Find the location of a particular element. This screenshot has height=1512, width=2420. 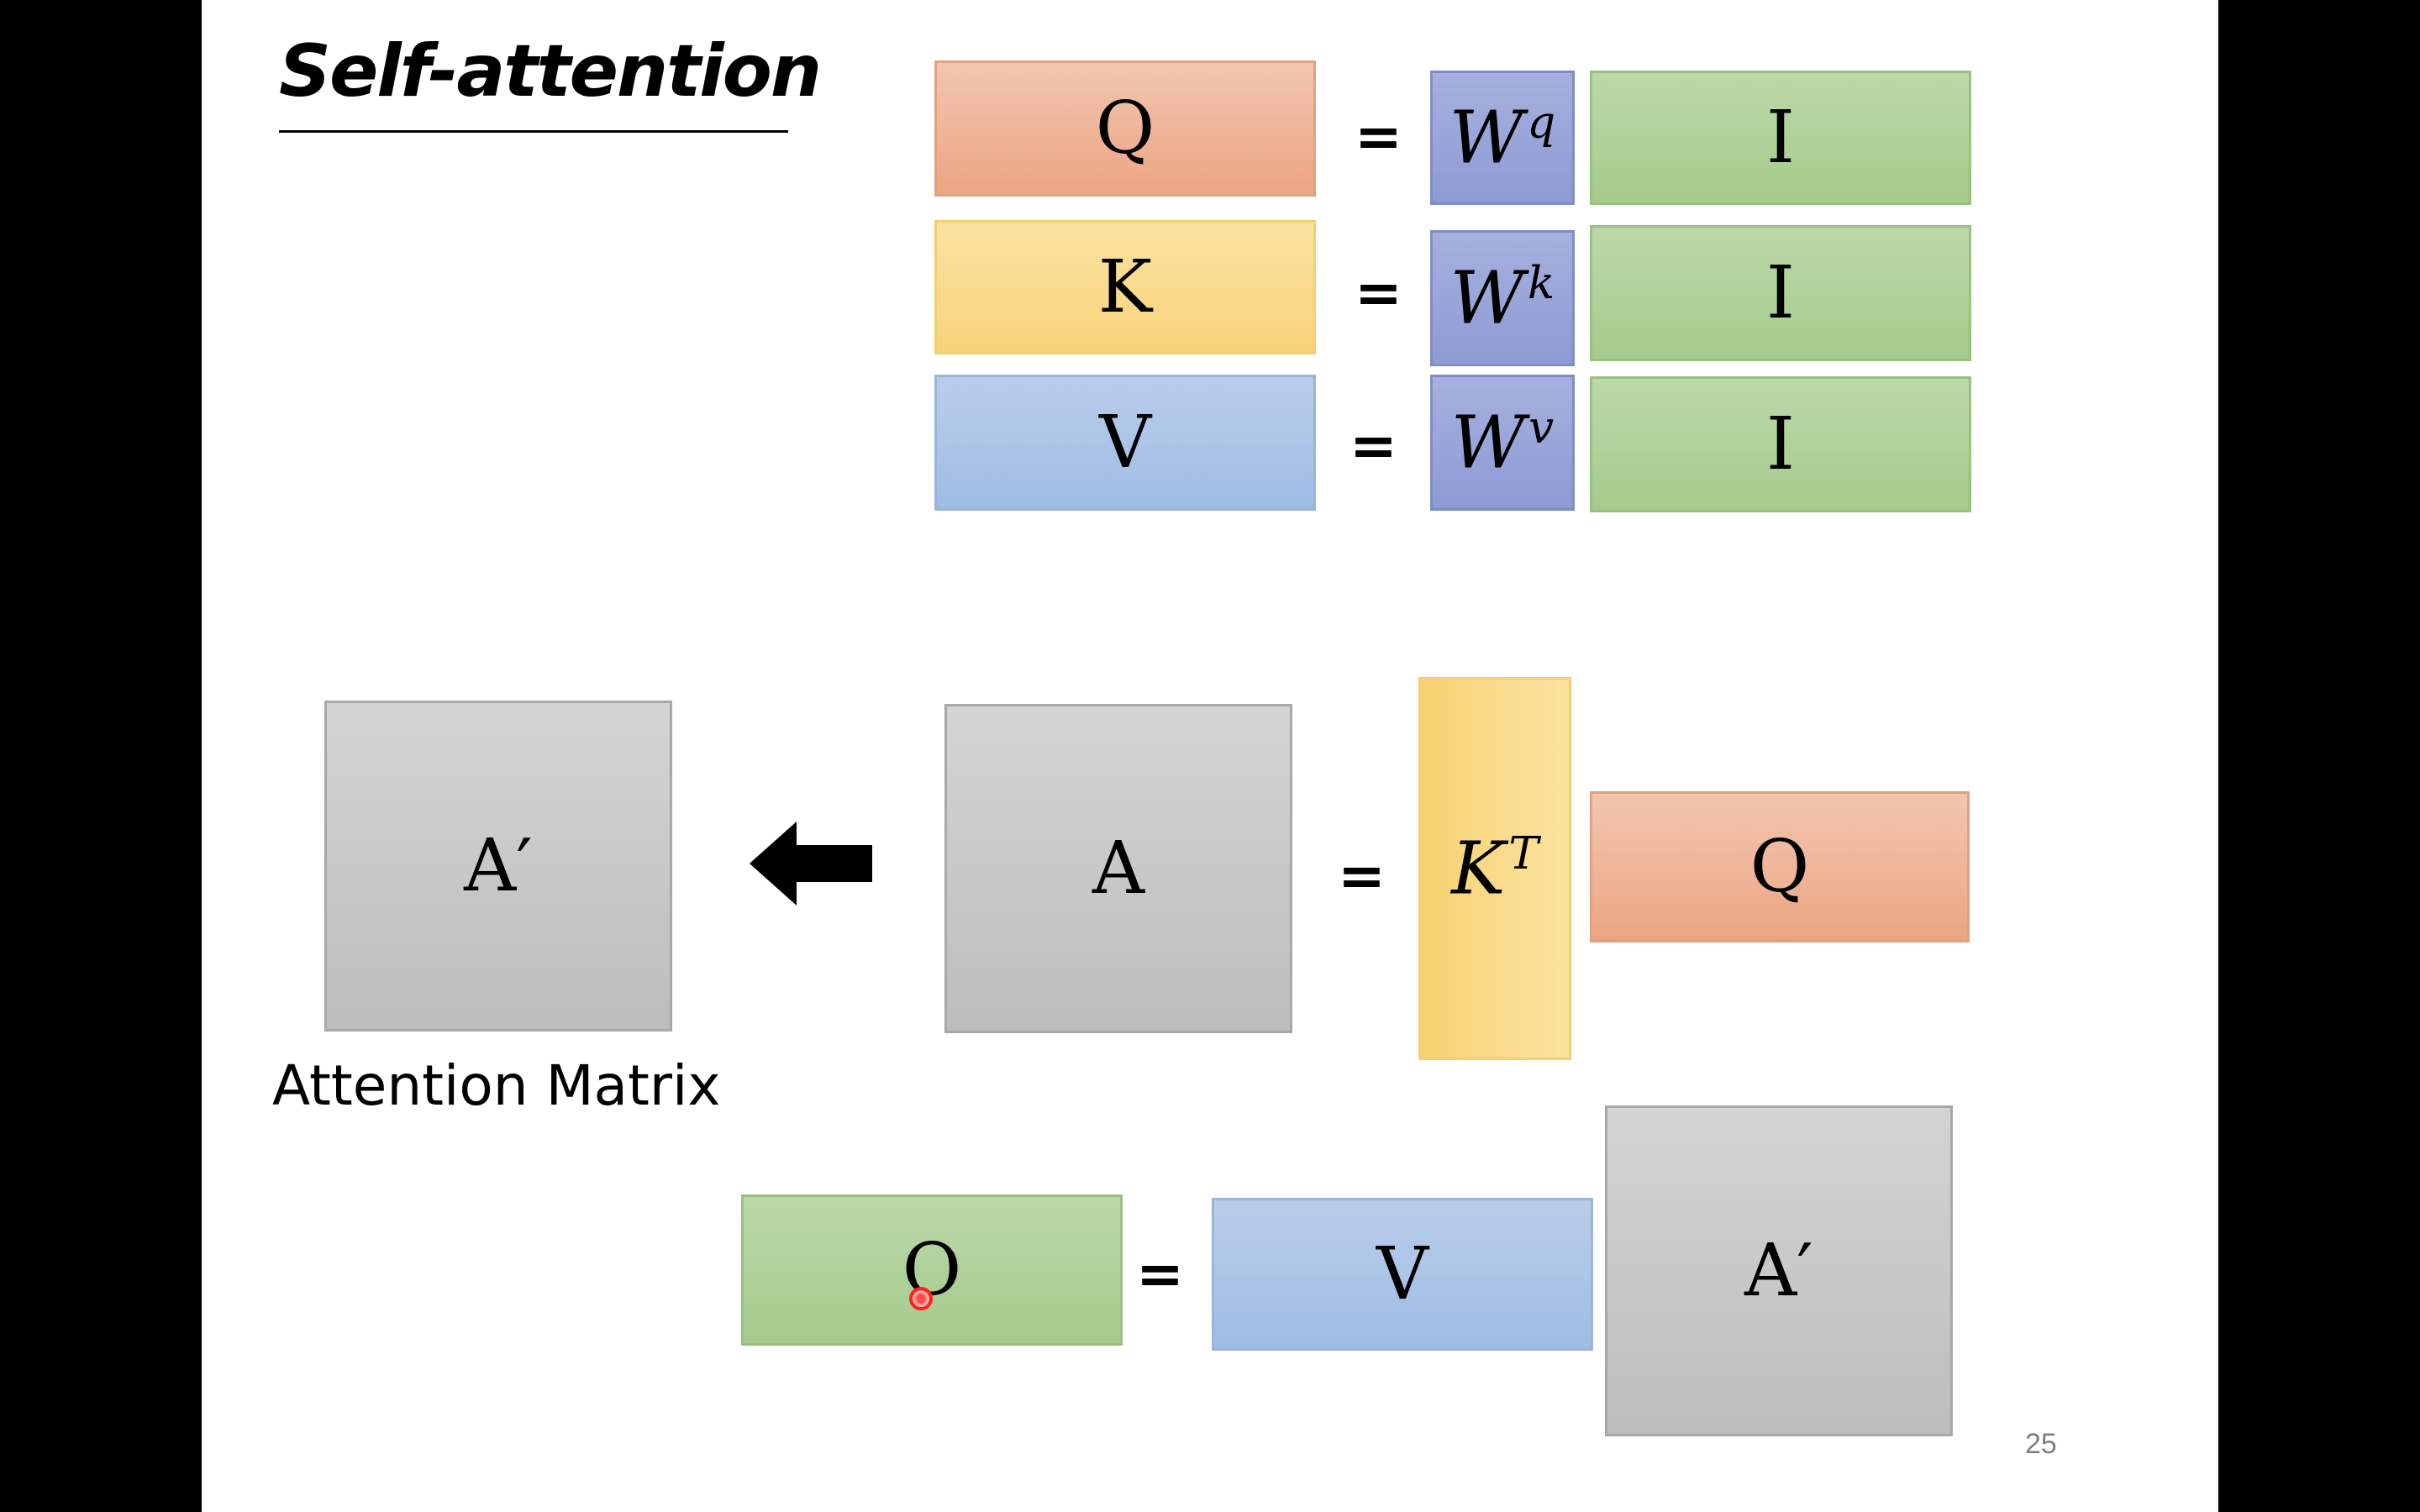

input-label-k: I is located at coordinates (1781, 293).